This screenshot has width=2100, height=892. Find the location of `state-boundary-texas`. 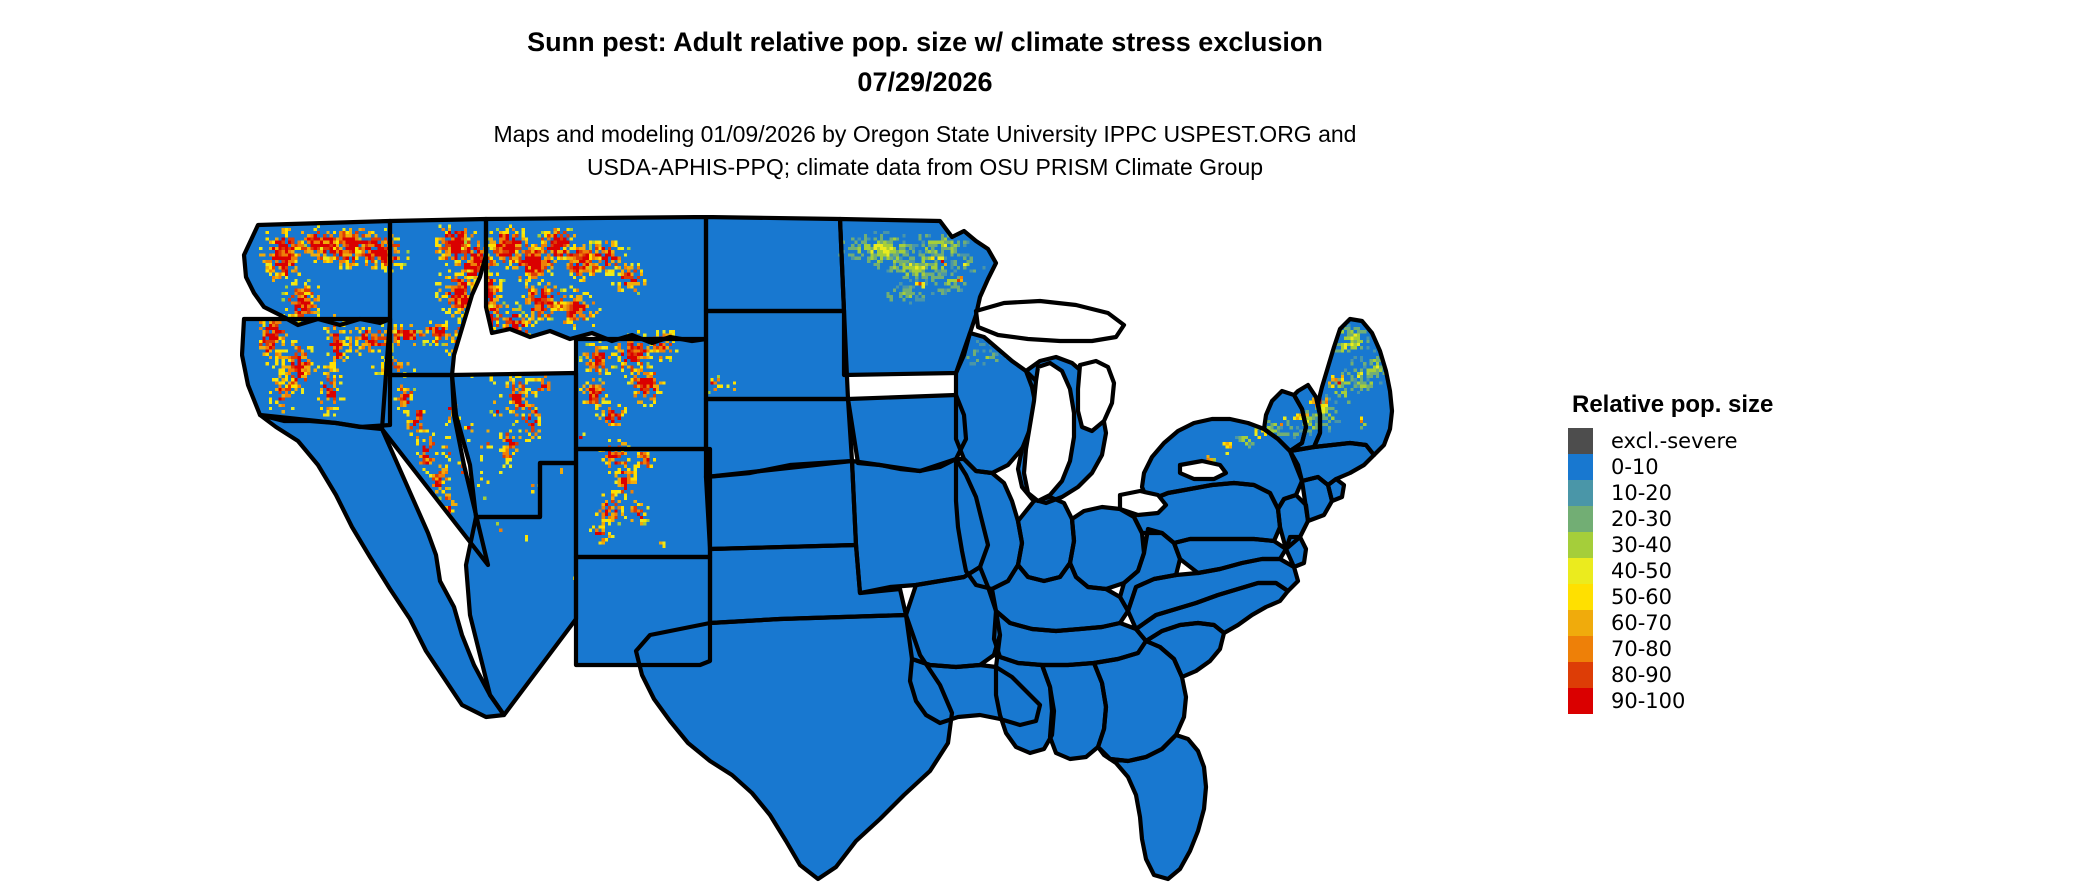

state-boundary-texas is located at coordinates (794, 747).